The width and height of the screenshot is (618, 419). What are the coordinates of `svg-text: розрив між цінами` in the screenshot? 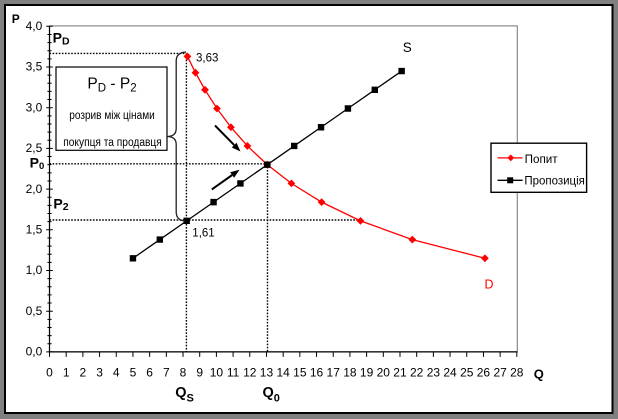 It's located at (112, 116).